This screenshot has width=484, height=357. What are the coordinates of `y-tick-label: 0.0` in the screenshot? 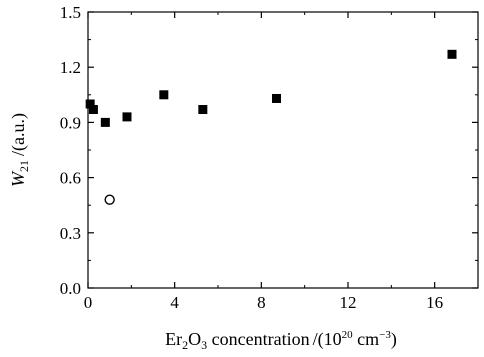 It's located at (70, 288).